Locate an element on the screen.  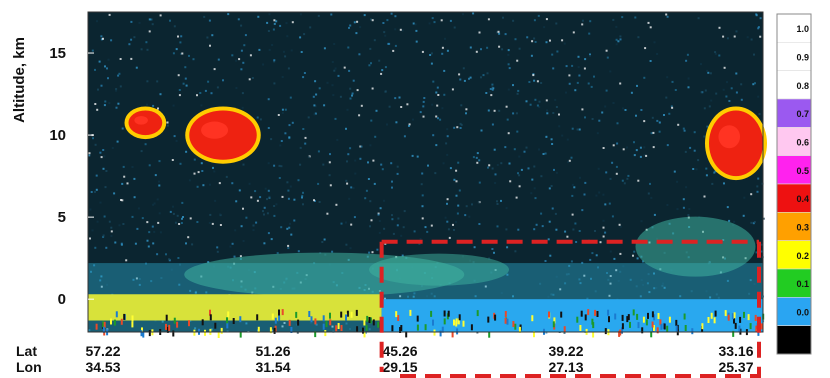
colorbar-swatch is located at coordinates (794, 340).